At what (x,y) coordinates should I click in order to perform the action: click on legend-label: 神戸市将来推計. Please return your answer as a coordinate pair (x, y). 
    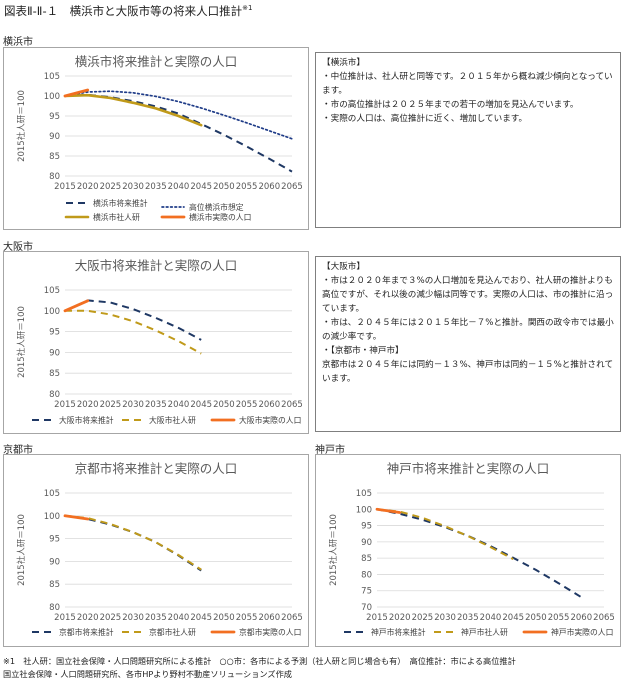
    Looking at the image, I should click on (398, 632).